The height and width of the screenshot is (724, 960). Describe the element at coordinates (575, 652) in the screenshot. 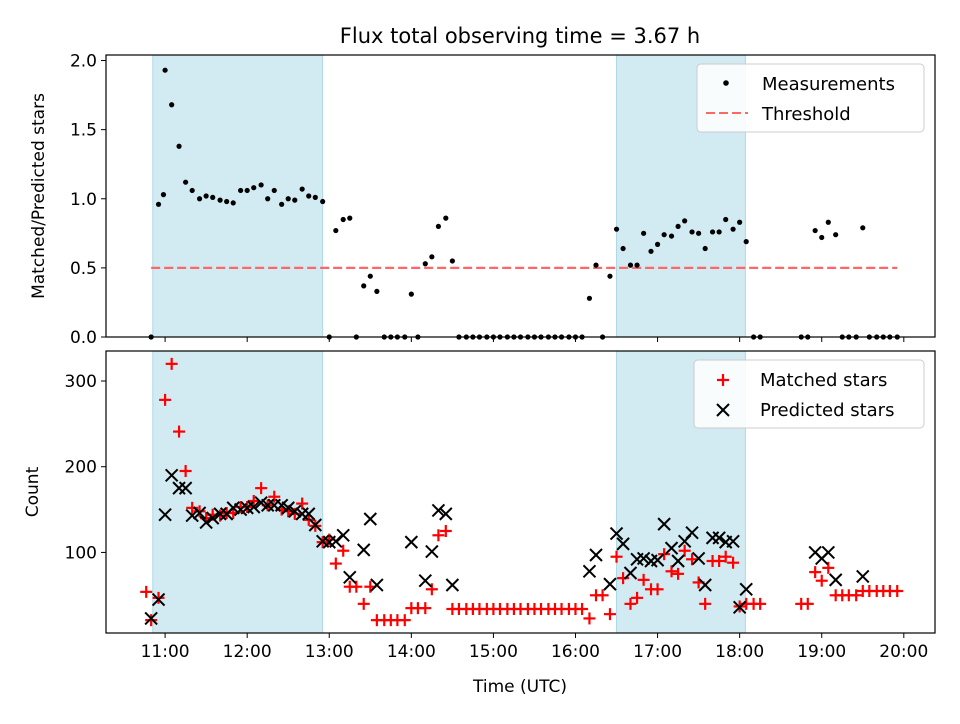

I see `x-tick-label: 16:00` at that location.